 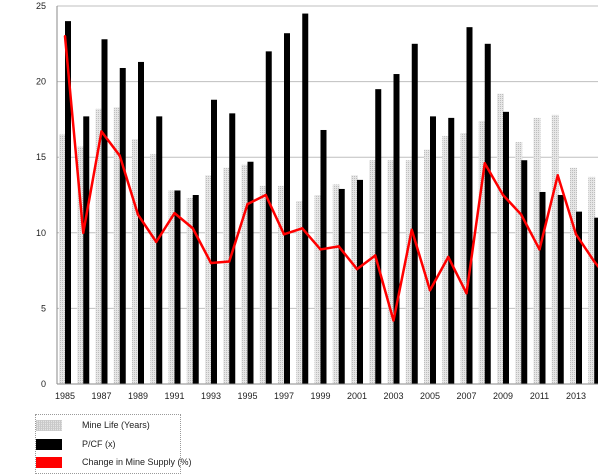 What do you see at coordinates (101, 131) in the screenshot?
I see `change-point-1987` at bounding box center [101, 131].